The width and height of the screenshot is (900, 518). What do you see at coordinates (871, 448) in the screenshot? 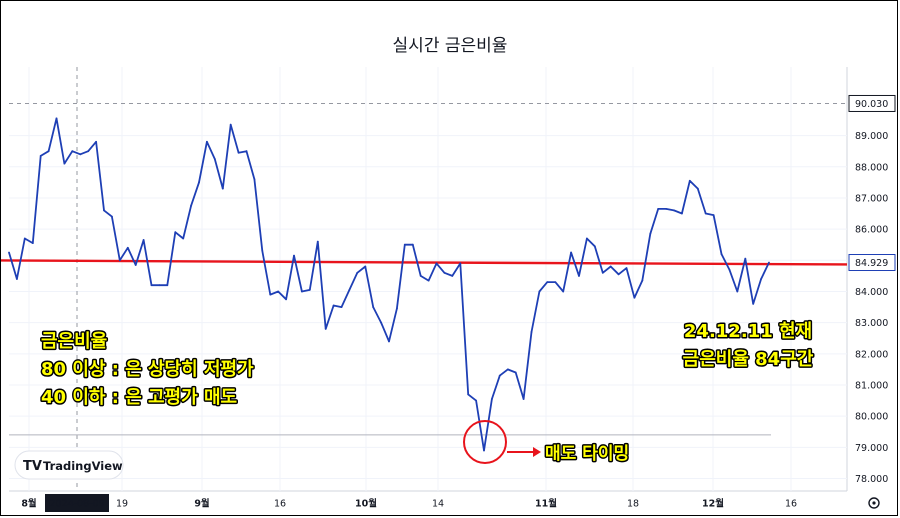
I see `y-tick-label: 79.000` at bounding box center [871, 448].